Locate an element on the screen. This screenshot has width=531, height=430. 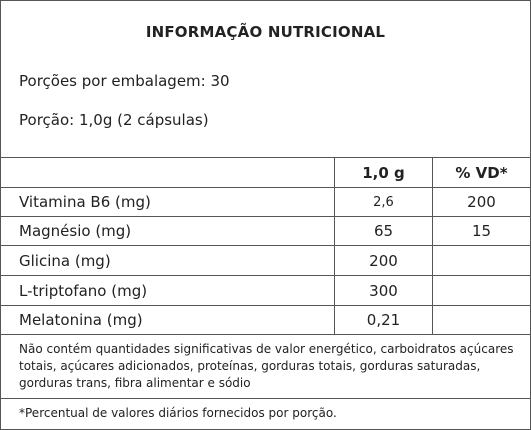
nutrient-name: L-triptofano (mg) is located at coordinates (83, 291).